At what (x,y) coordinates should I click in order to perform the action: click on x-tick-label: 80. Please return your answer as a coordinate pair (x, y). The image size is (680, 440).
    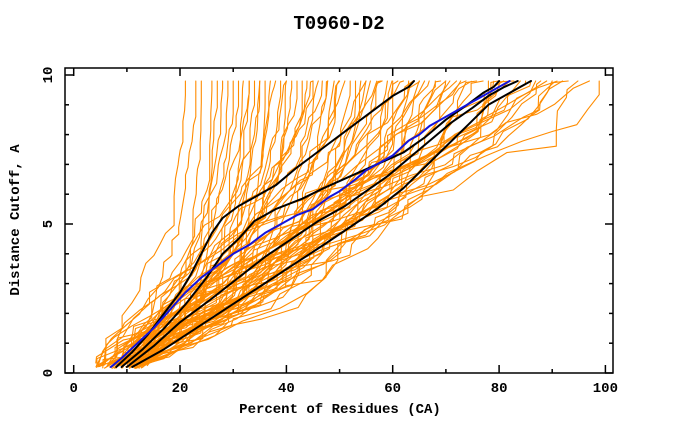
    Looking at the image, I should click on (499, 389).